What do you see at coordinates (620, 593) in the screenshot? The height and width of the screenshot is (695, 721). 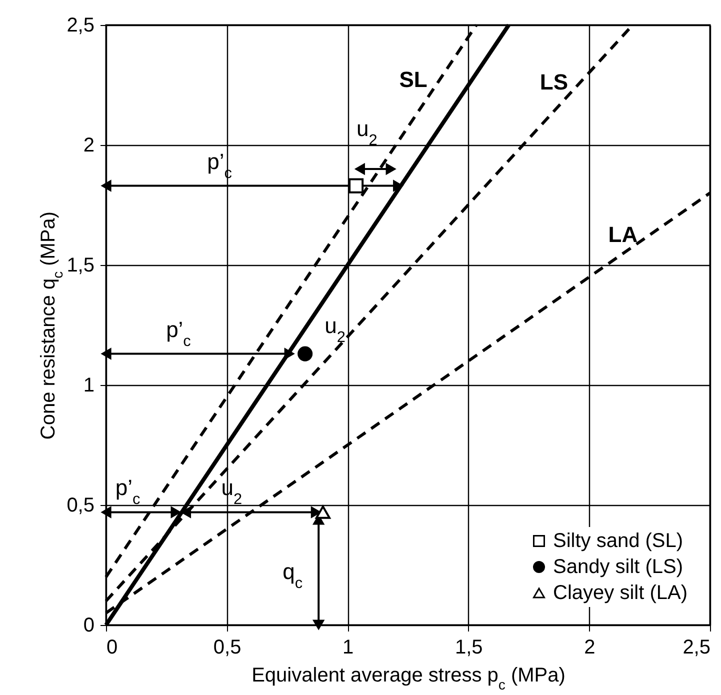 I see `legend-label: Clayey silt (LA)` at bounding box center [620, 593].